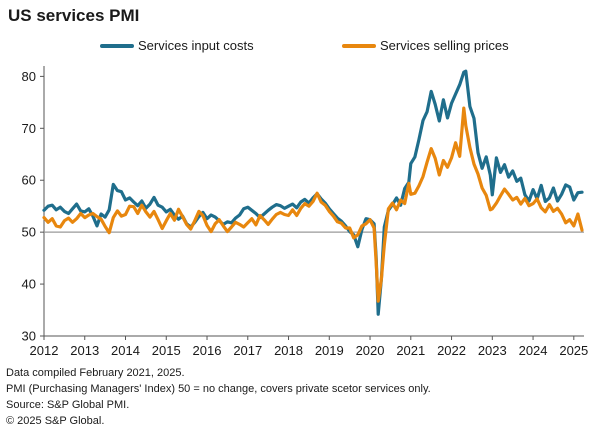 The width and height of the screenshot is (591, 436). Describe the element at coordinates (84, 350) in the screenshot. I see `x-tick-label: 2013` at that location.